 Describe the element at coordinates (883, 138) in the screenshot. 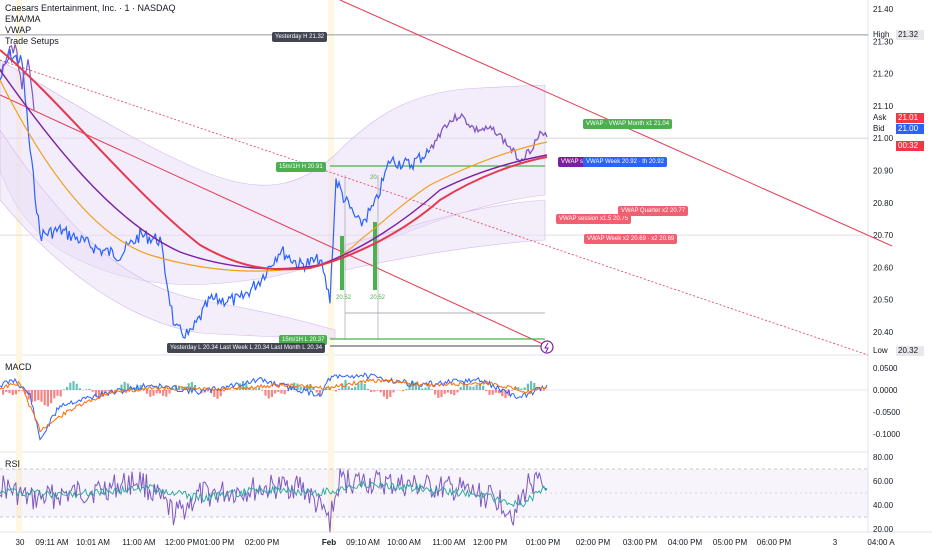

I see `price-tick-label: 21.00` at that location.